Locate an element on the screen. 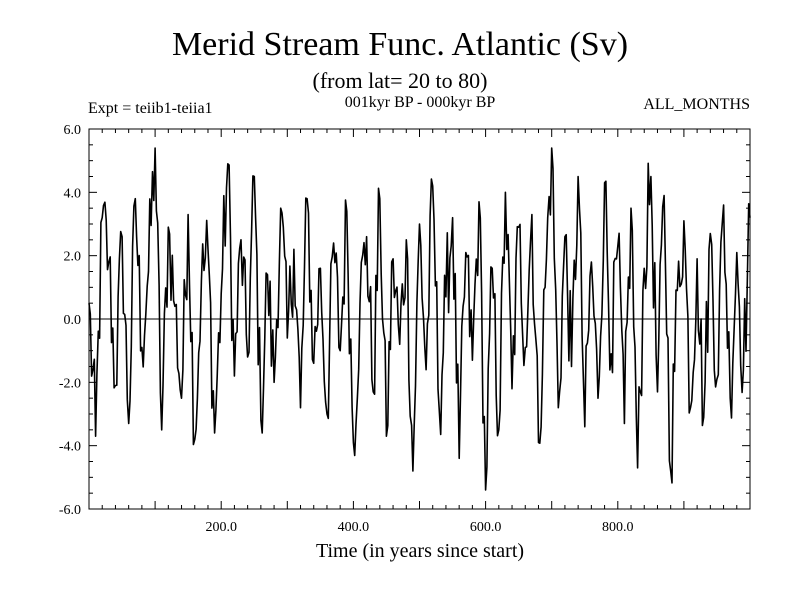 The image size is (800, 600). y-tick-label: -6.0 is located at coordinates (70, 510).